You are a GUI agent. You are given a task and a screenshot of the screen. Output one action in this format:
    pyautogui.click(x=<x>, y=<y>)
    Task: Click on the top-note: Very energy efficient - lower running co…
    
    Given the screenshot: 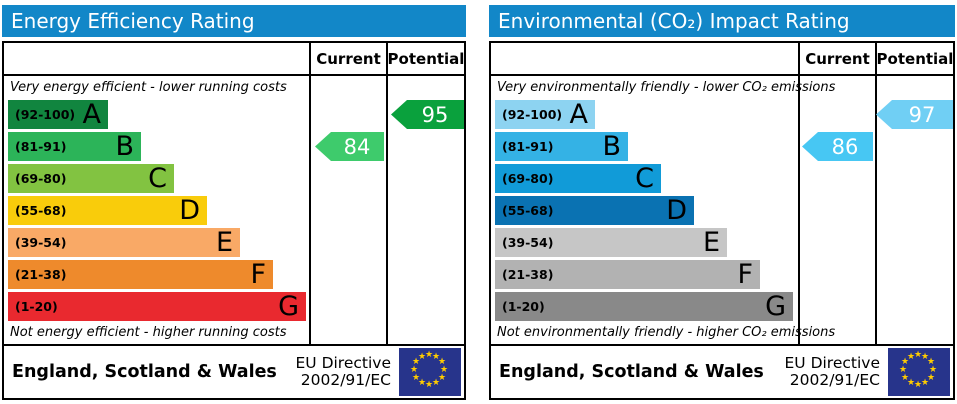 What is the action you would take?
    pyautogui.click(x=148, y=87)
    